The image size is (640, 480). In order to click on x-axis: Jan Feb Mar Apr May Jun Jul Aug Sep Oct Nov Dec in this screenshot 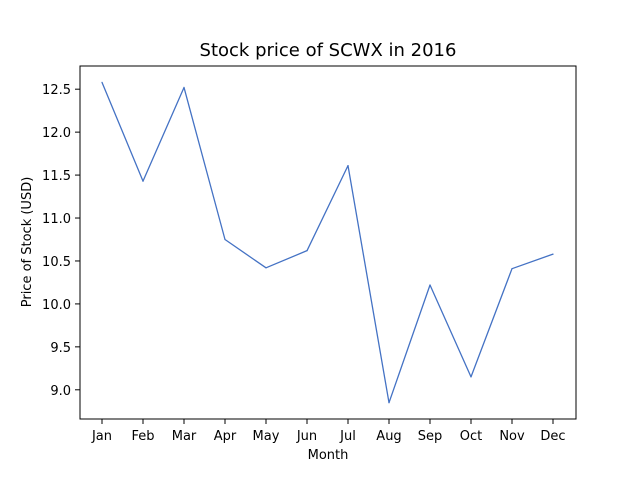, I will do `click(328, 431)`.